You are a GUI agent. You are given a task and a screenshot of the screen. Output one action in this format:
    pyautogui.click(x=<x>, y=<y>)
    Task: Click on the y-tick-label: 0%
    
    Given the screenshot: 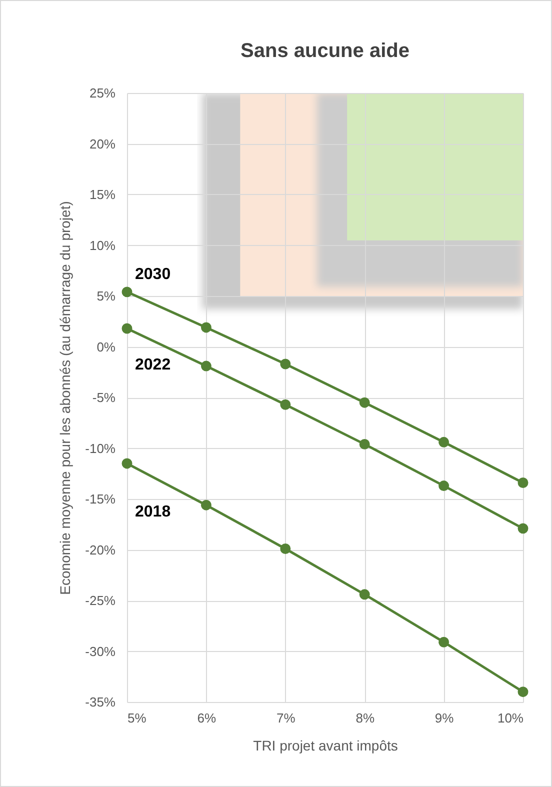 What is the action you would take?
    pyautogui.click(x=106, y=346)
    